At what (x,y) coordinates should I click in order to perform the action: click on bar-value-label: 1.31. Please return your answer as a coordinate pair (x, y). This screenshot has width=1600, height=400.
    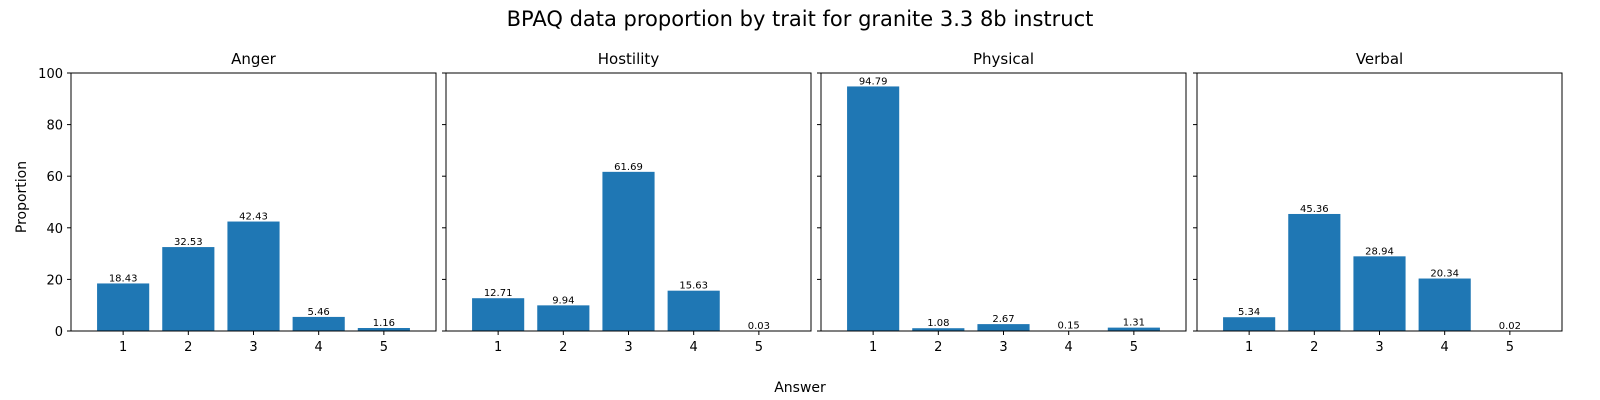
    Looking at the image, I should click on (1134, 323).